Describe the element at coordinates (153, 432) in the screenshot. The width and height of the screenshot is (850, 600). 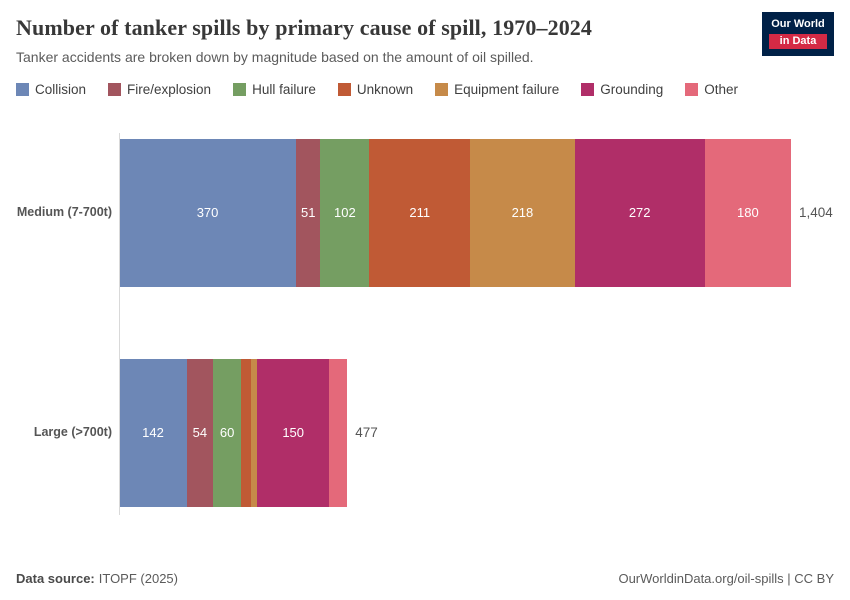
I see `bar-segment-collision: 142` at that location.